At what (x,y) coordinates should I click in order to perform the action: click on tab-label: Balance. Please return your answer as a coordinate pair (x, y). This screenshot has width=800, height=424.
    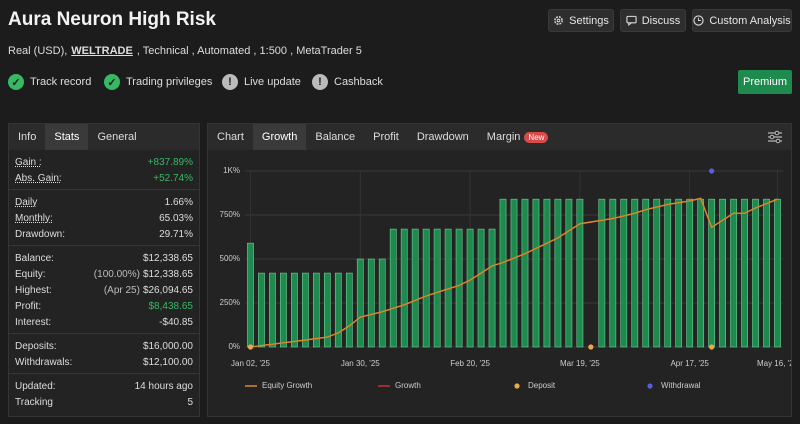
    Looking at the image, I should click on (335, 137).